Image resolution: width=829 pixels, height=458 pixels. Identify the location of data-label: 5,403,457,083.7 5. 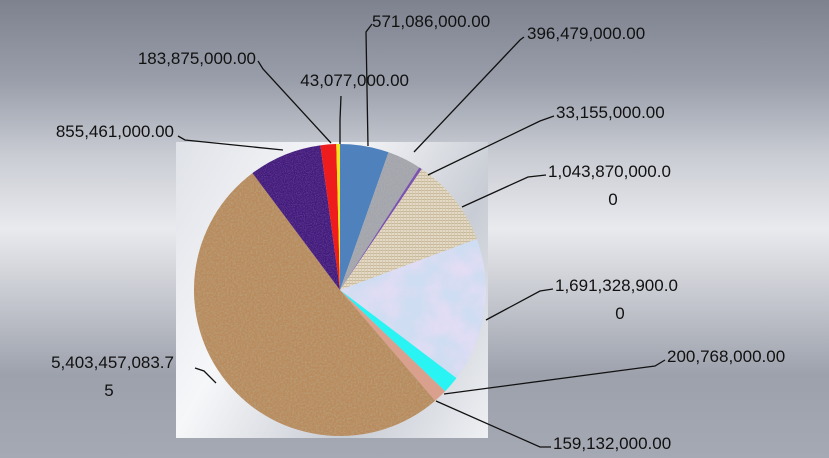
(112, 376).